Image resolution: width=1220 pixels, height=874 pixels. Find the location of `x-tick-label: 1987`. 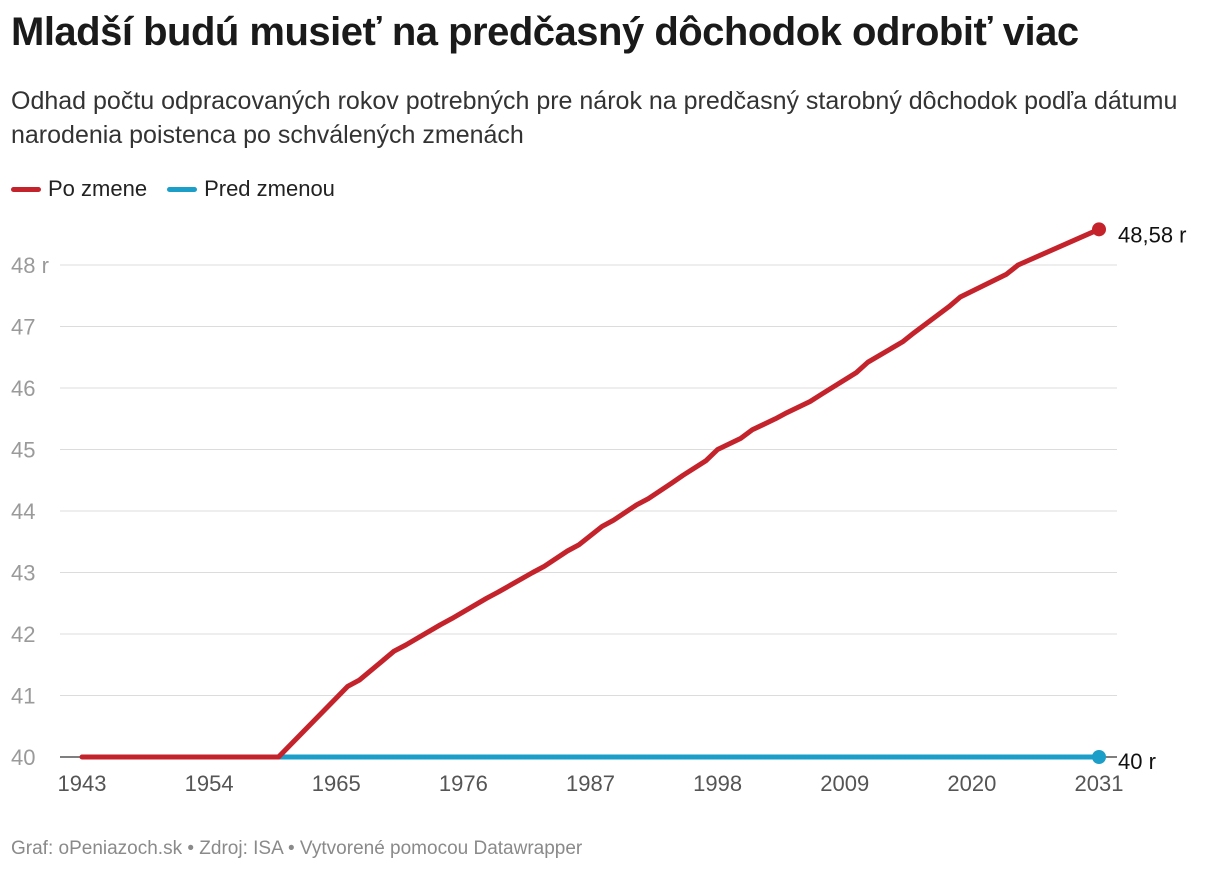

x-tick-label: 1987 is located at coordinates (590, 783).